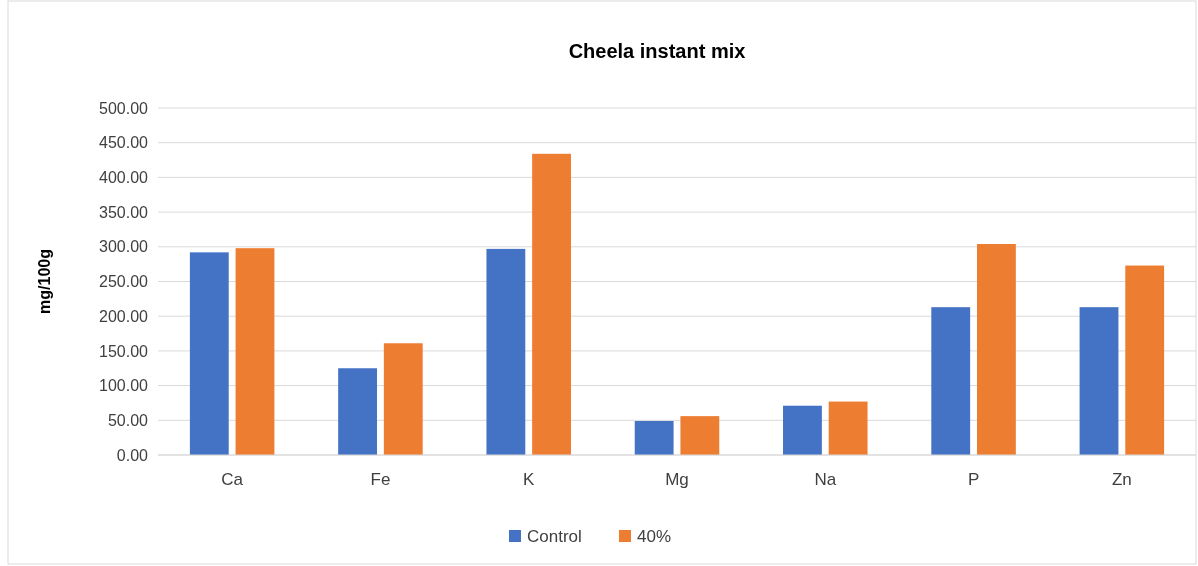 The image size is (1198, 566). I want to click on y-axis-title: mg/100g, so click(44, 281).